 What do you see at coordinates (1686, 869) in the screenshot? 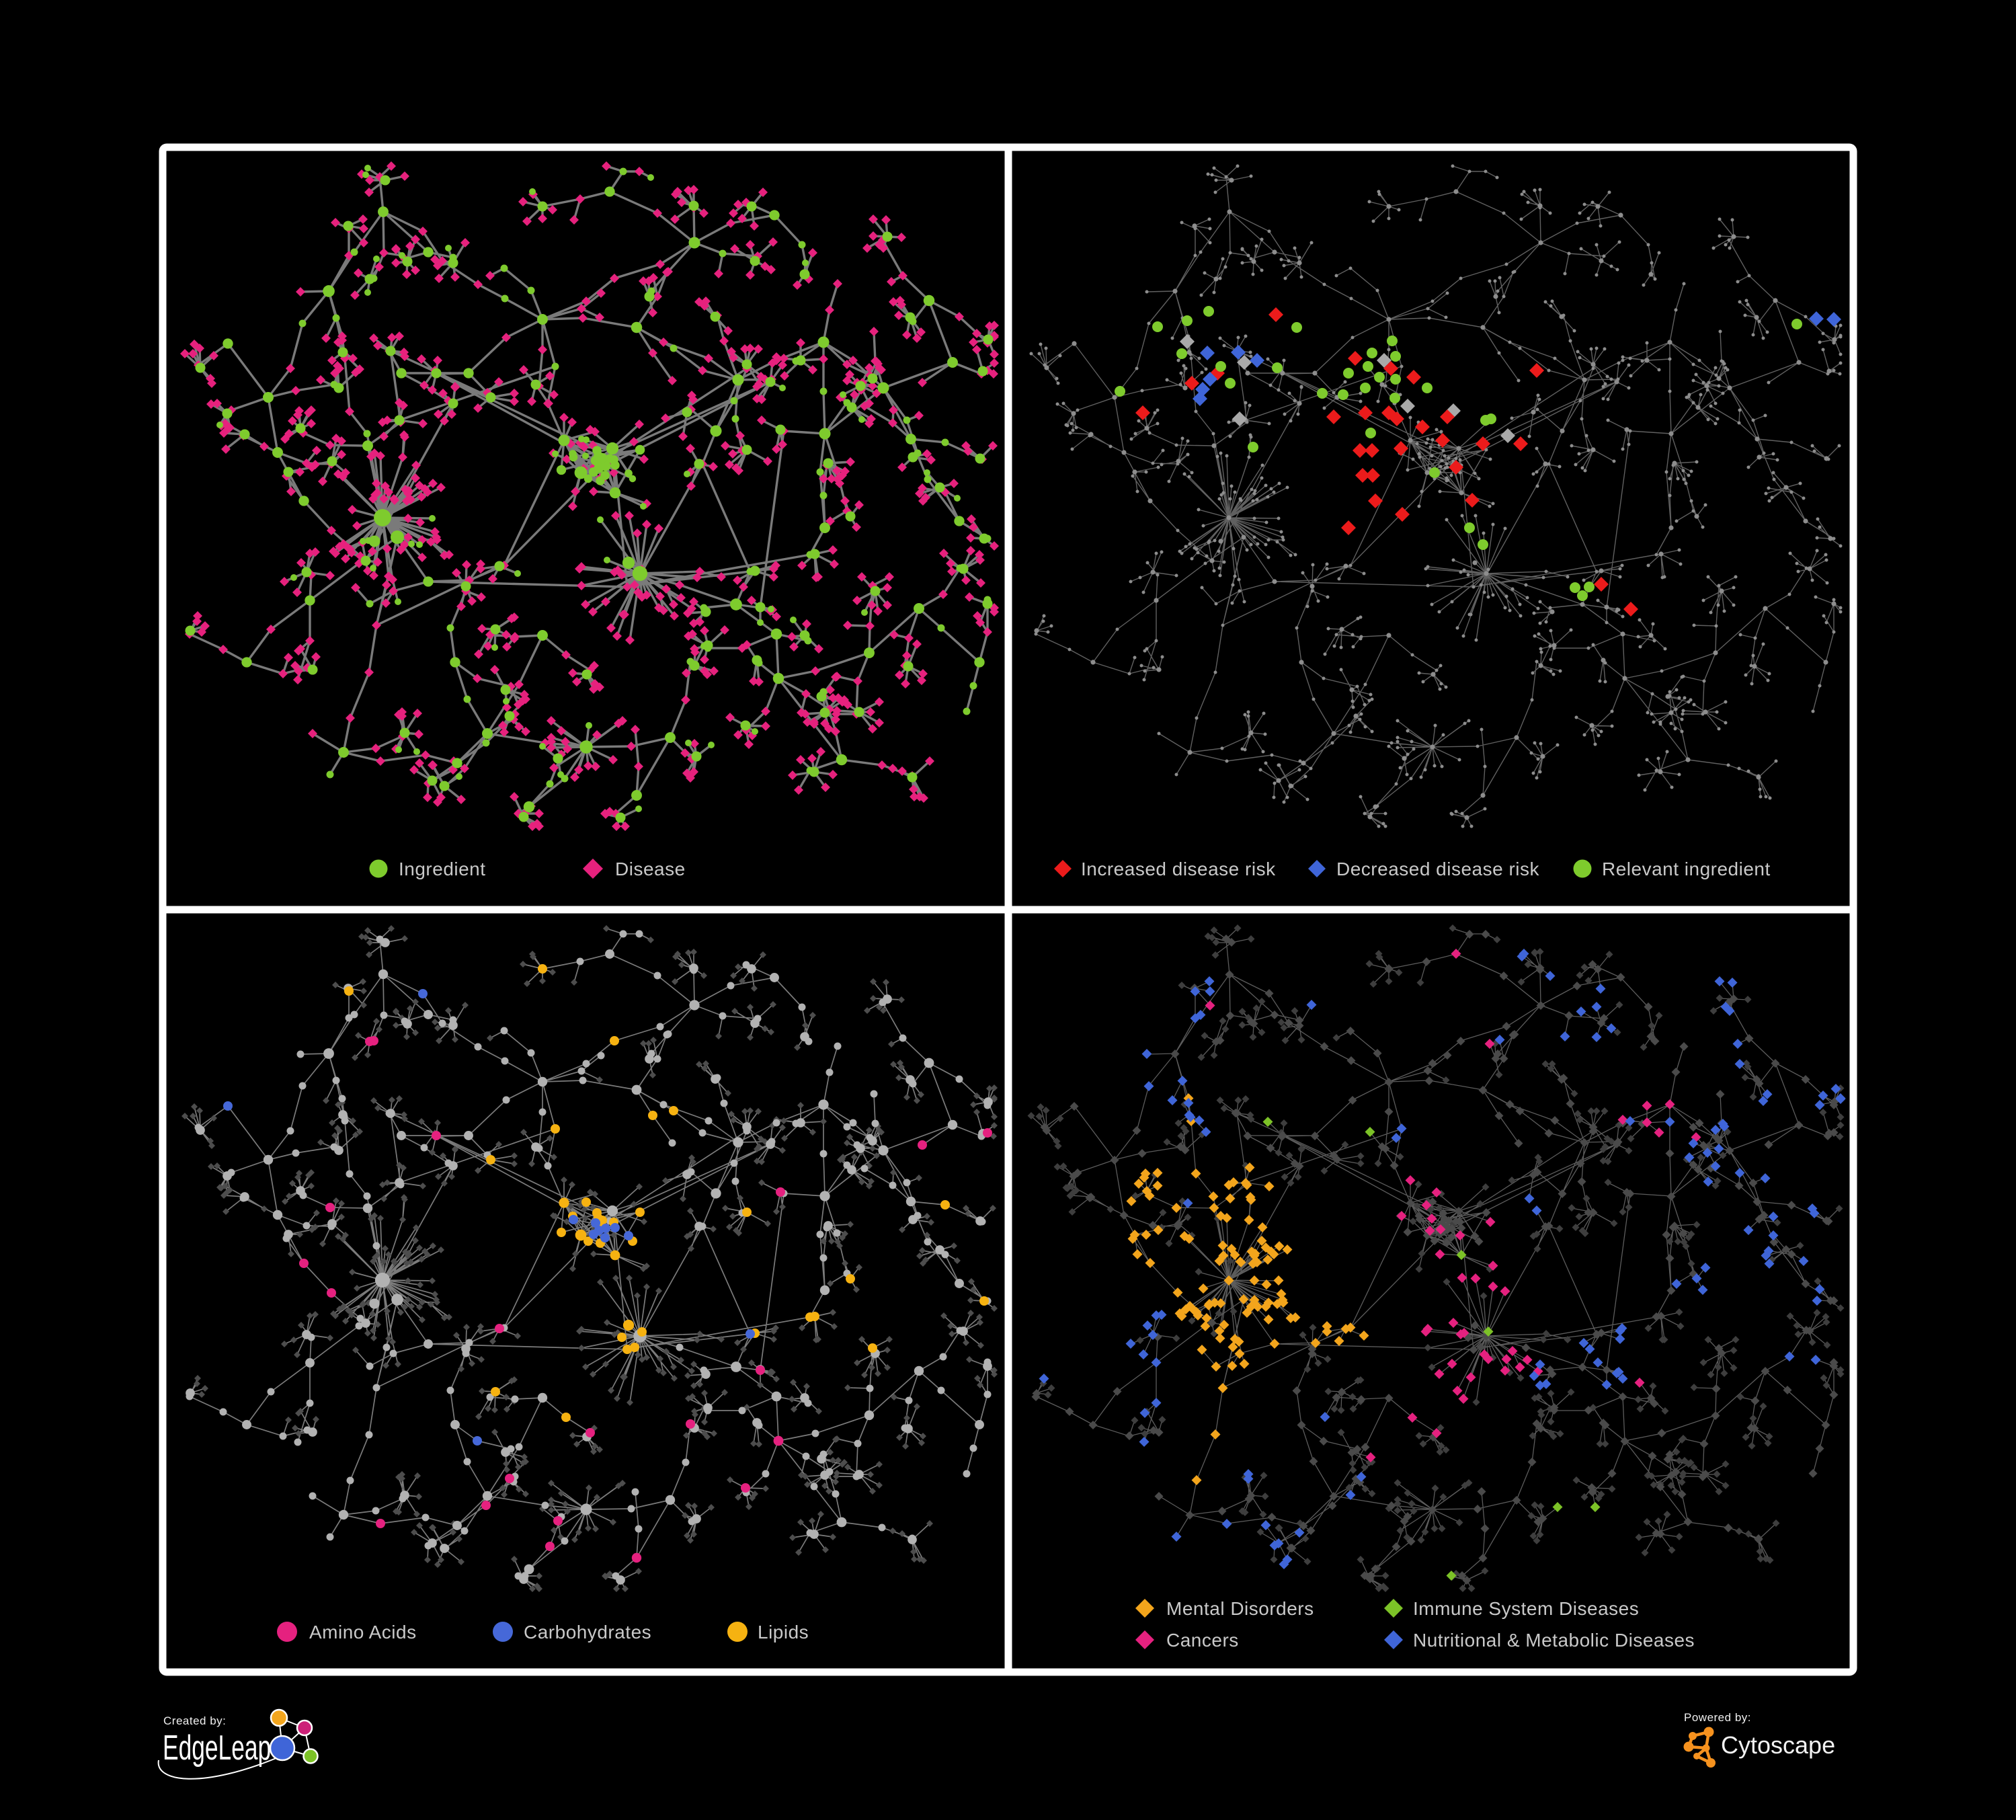
I see `svg-text: Relevant ingredient` at bounding box center [1686, 869].